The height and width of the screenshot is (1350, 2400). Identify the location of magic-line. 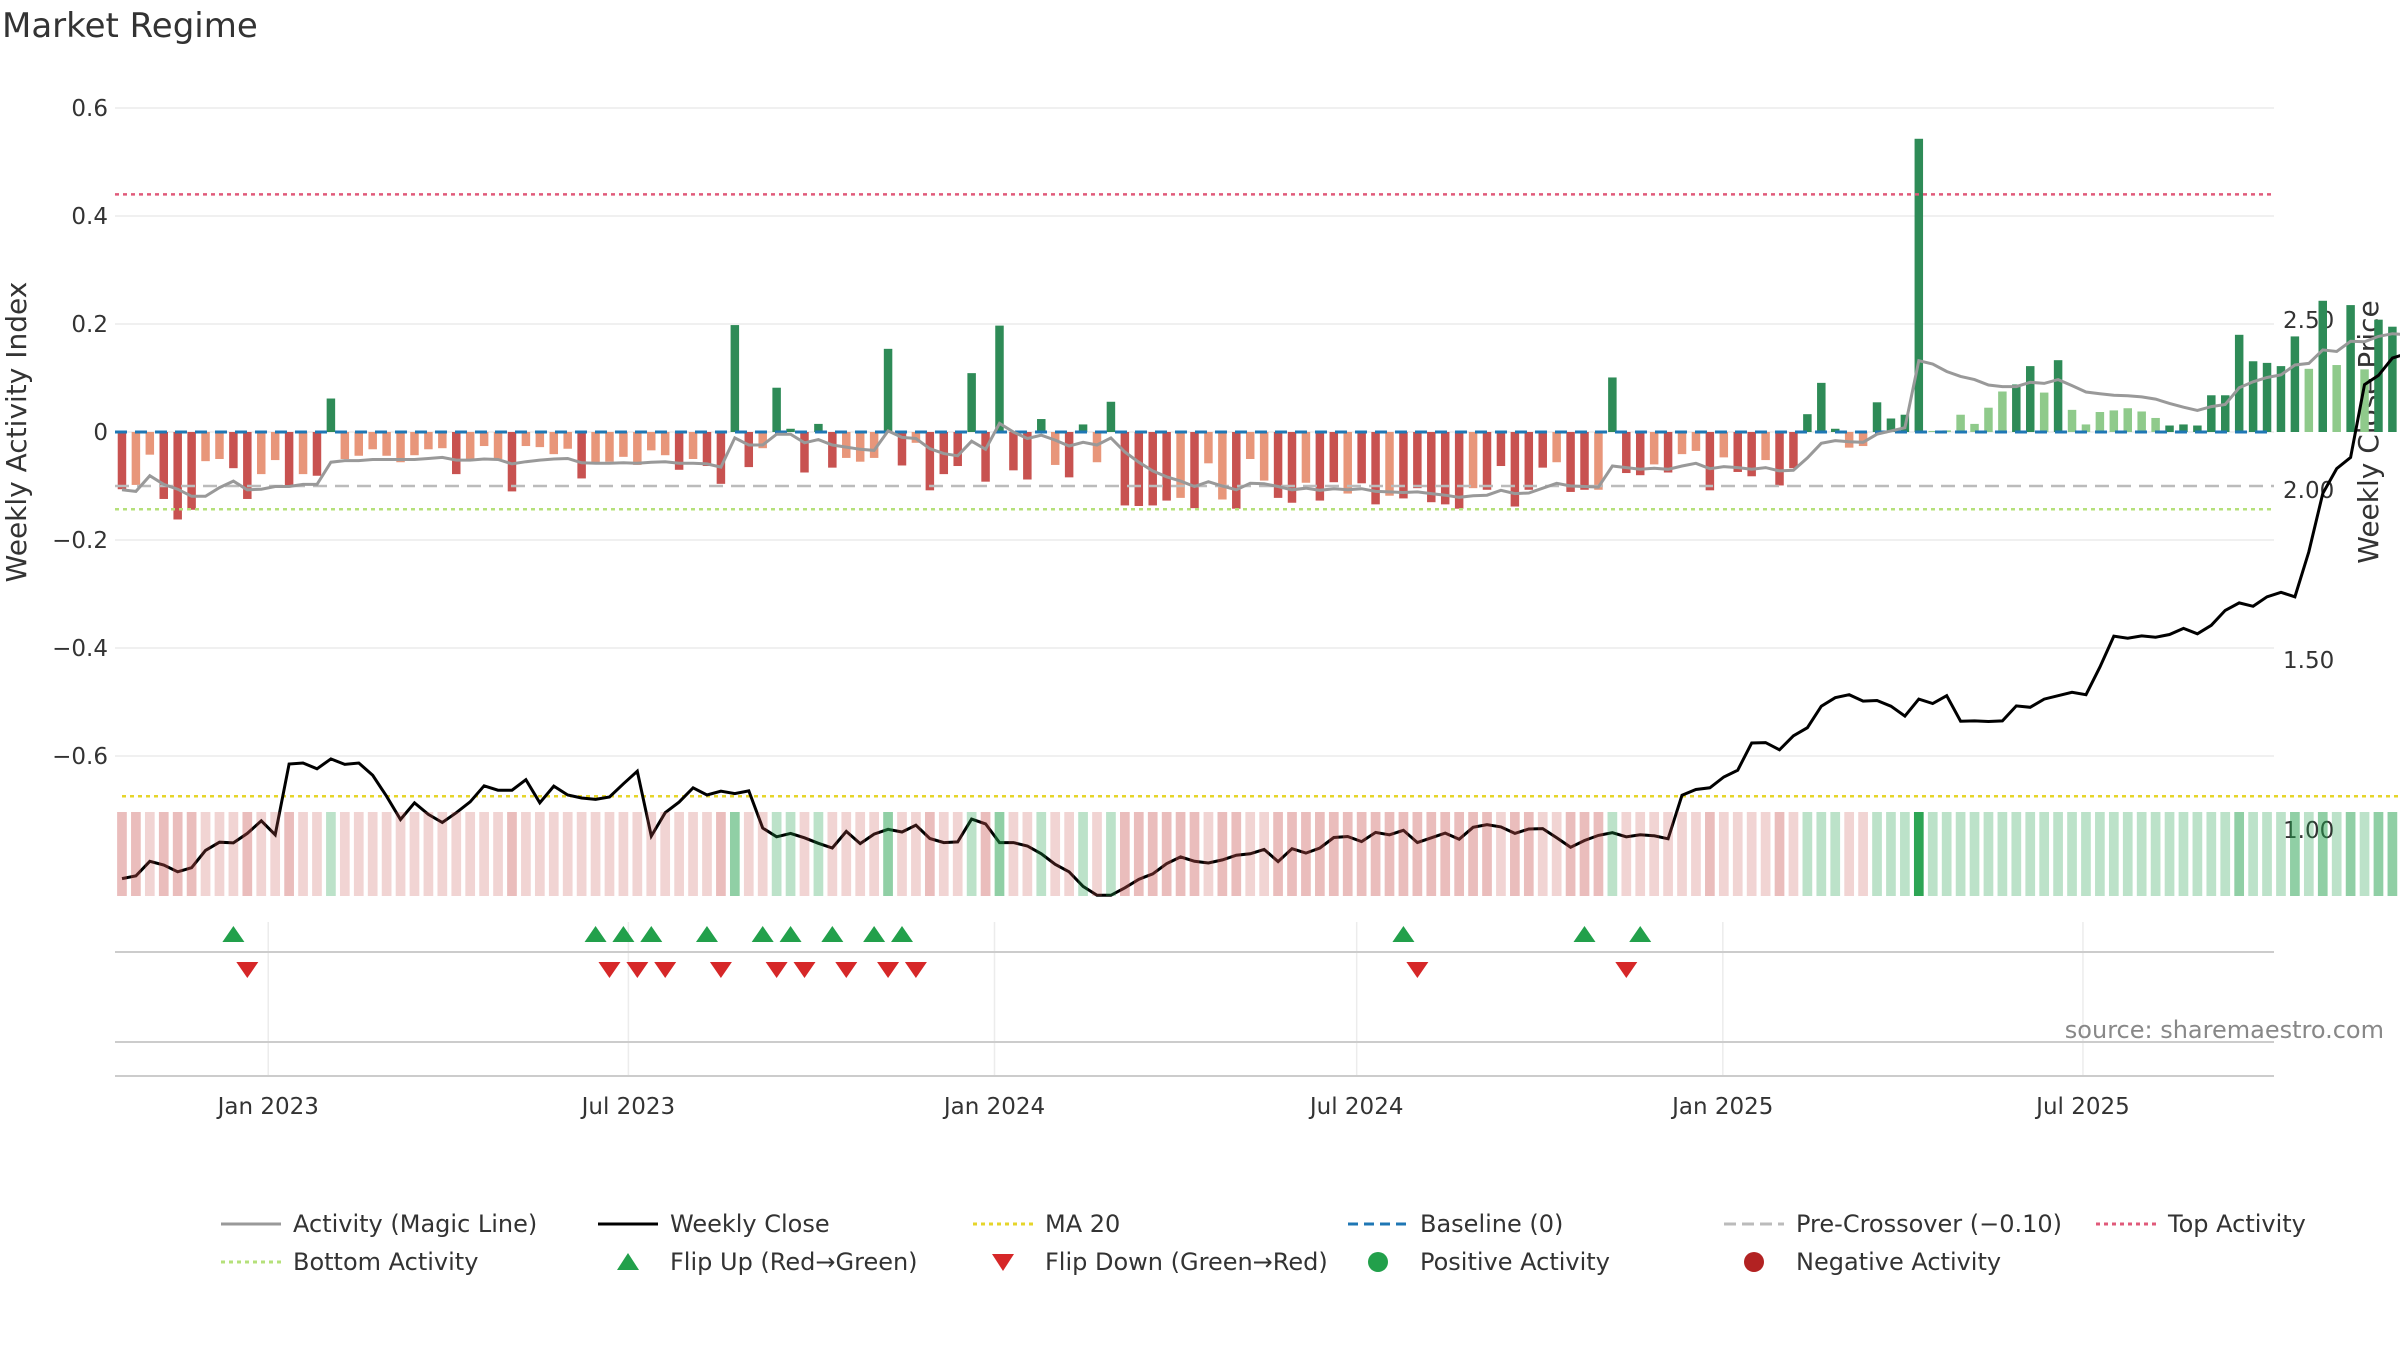
(1260, 415).